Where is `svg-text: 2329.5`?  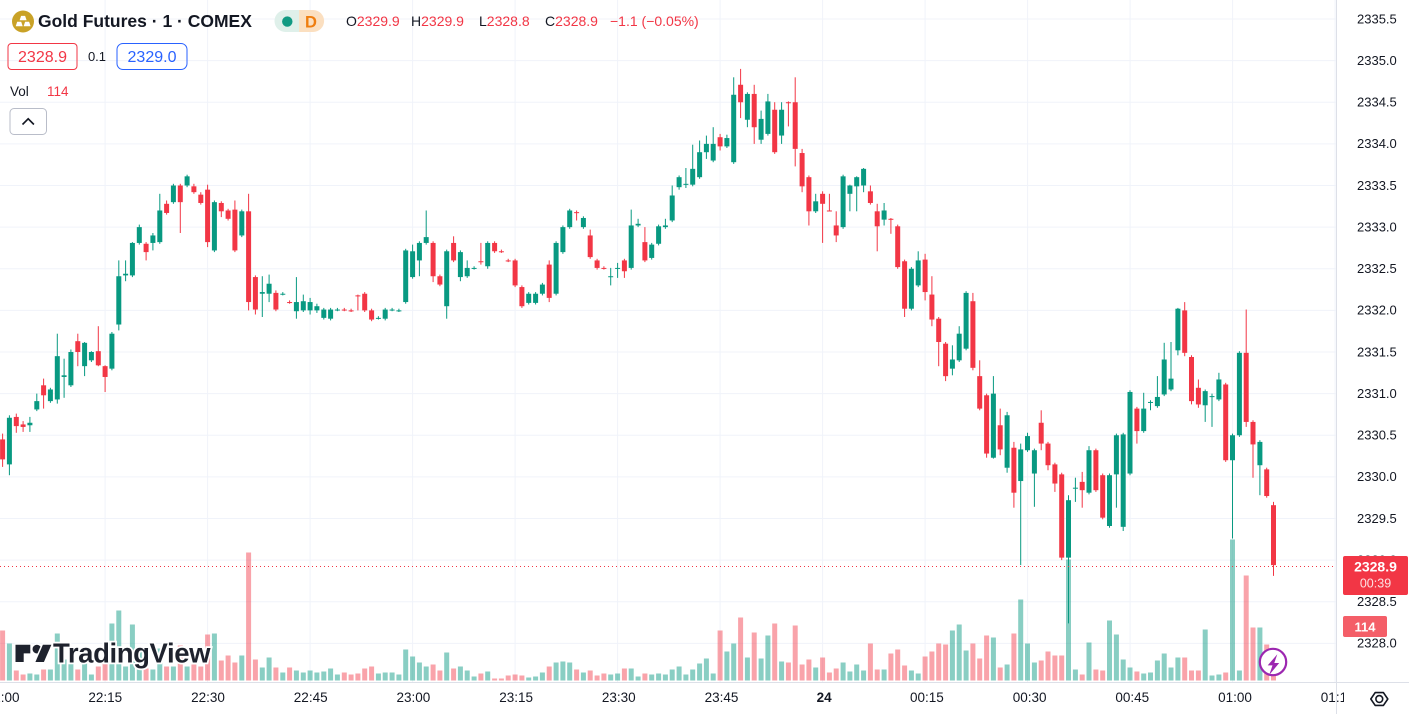
svg-text: 2329.5 is located at coordinates (1377, 518).